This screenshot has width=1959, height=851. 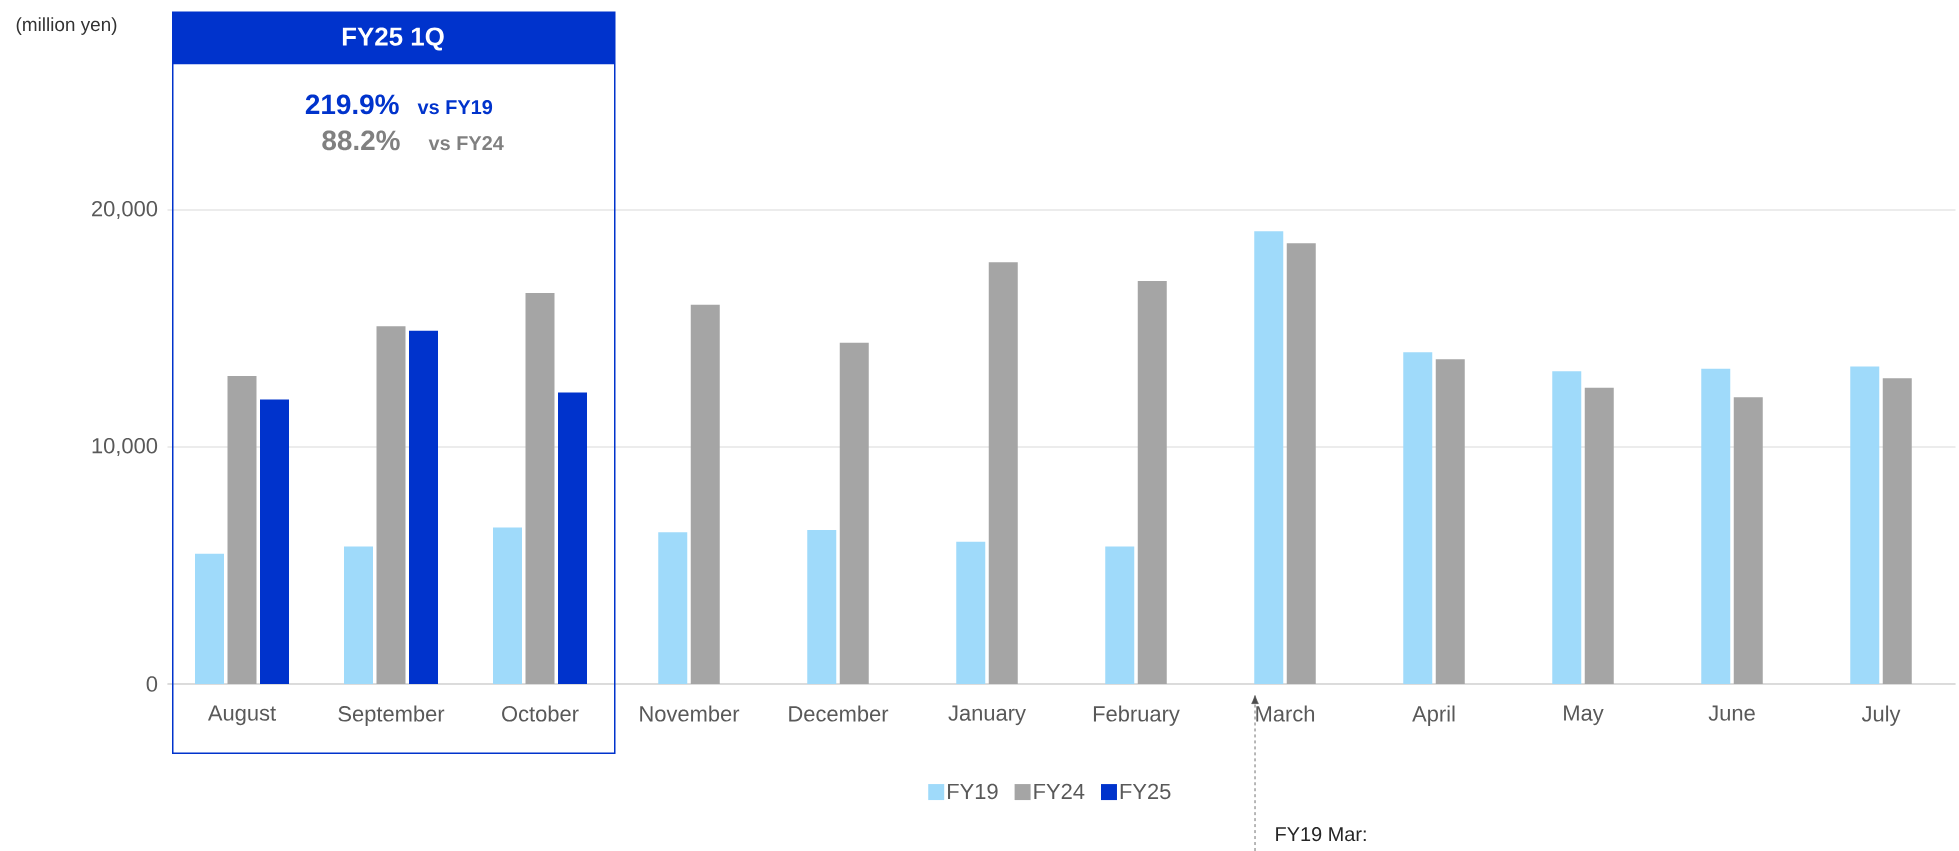 I want to click on text: (million yen), so click(x=66, y=26).